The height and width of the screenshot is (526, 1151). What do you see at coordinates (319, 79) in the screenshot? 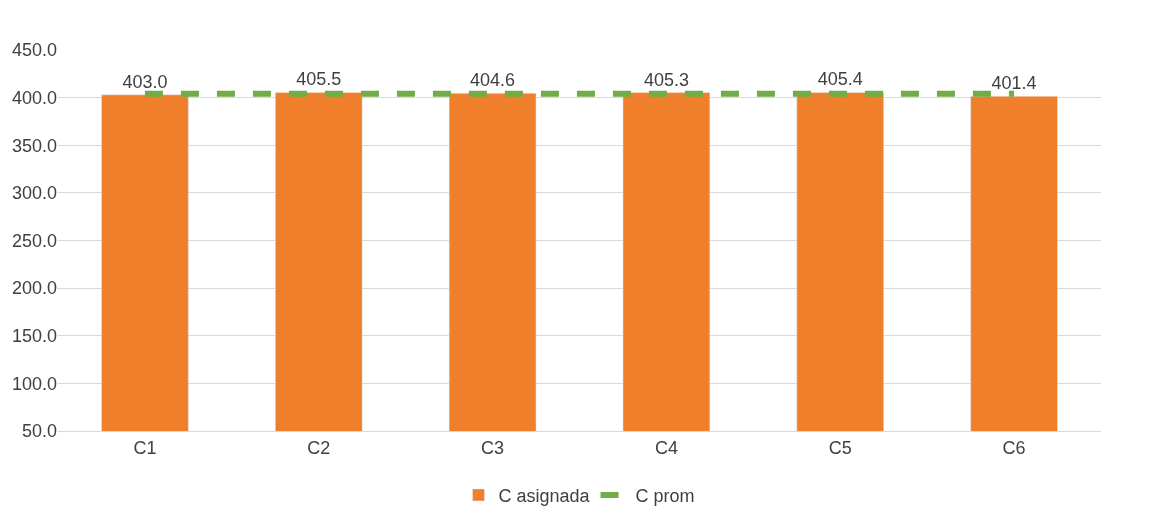
I see `data-label: 405.5` at bounding box center [319, 79].